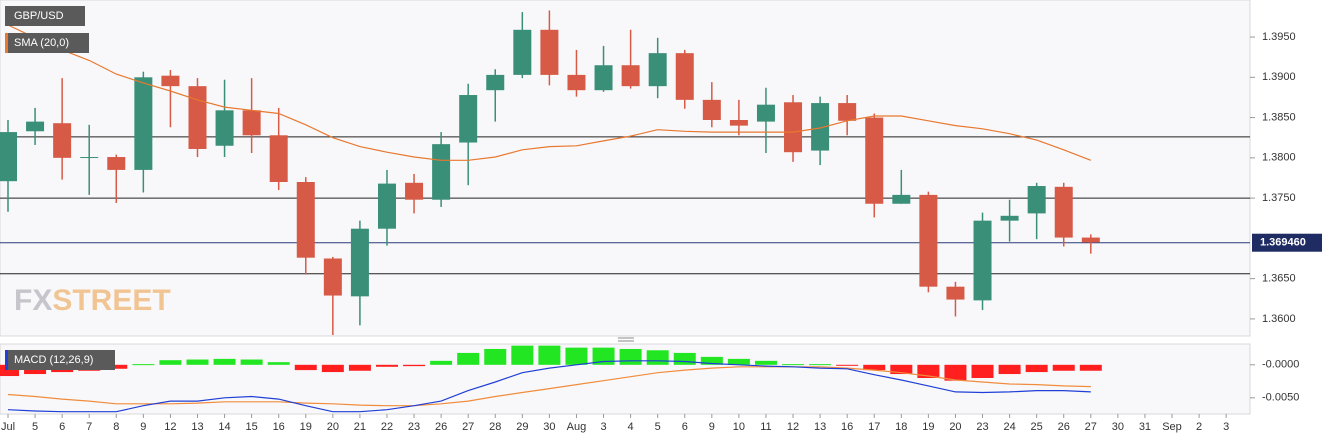 Image resolution: width=1323 pixels, height=439 pixels. I want to click on x-tick-label: 8, so click(116, 427).